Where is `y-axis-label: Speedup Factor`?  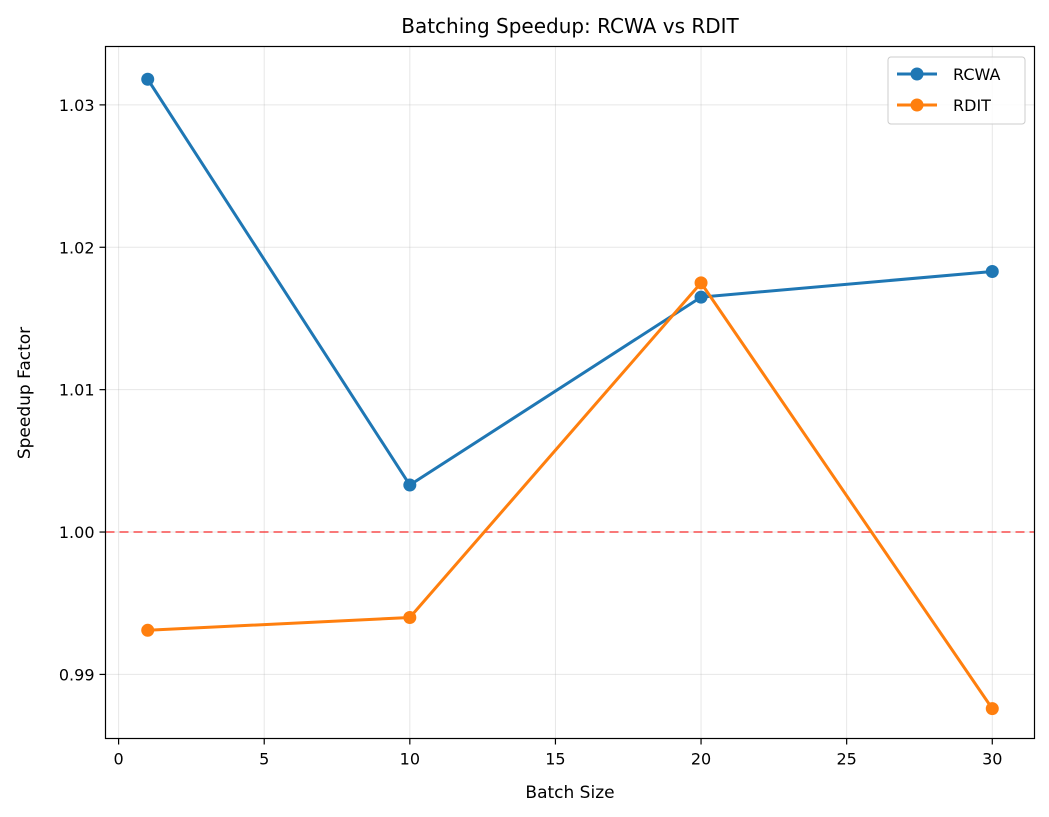
y-axis-label: Speedup Factor is located at coordinates (25, 393).